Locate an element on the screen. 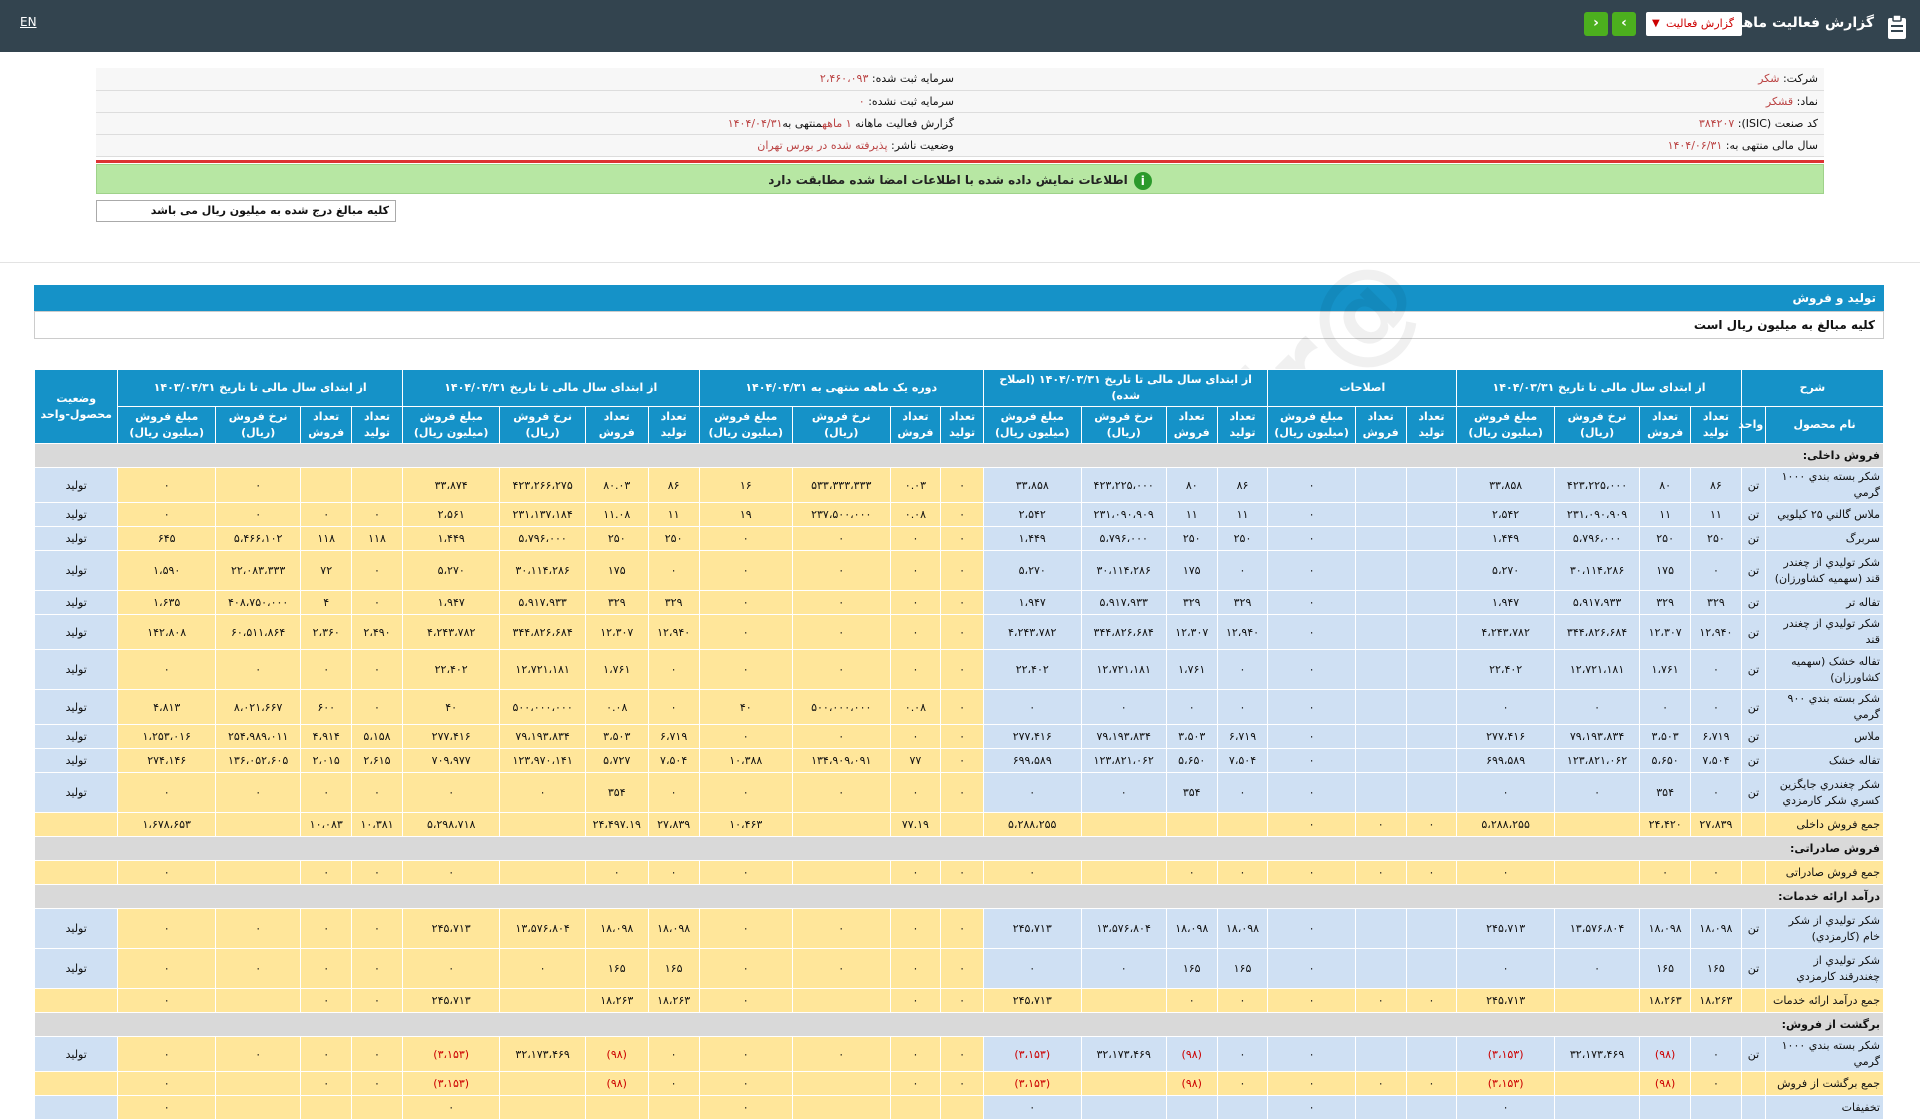  value-cell: ۳۳،۸۵۸ is located at coordinates (1032, 485).